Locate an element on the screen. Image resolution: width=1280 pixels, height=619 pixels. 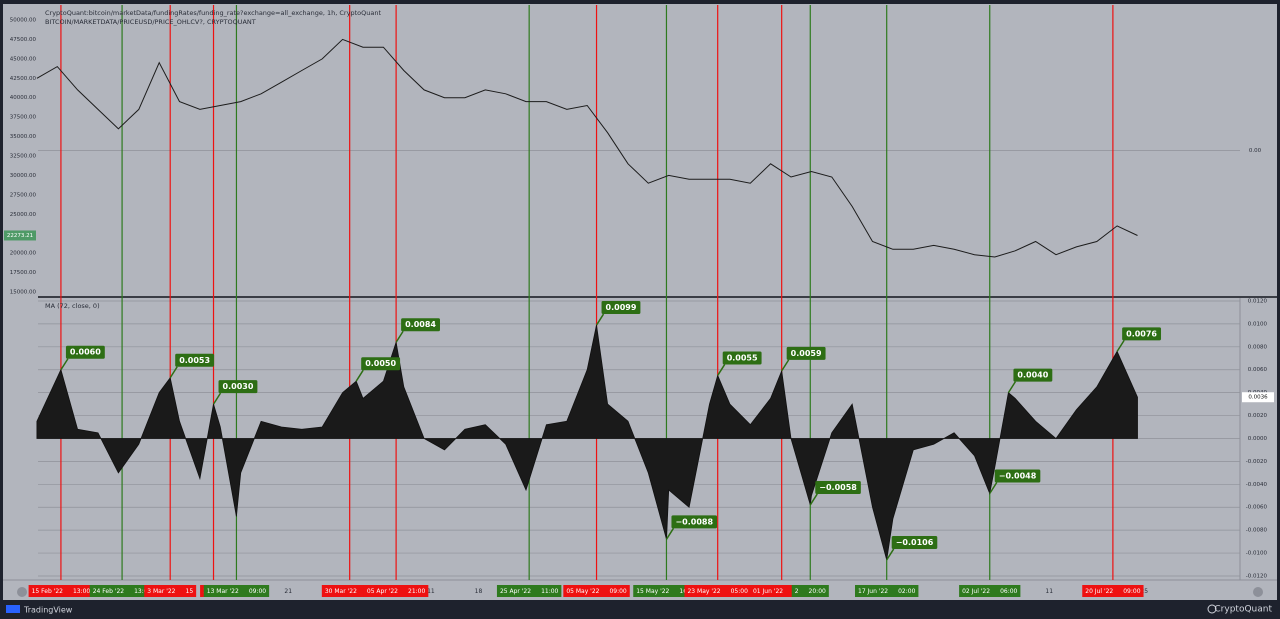
event-time: 20:00 is located at coordinates (817, 591).